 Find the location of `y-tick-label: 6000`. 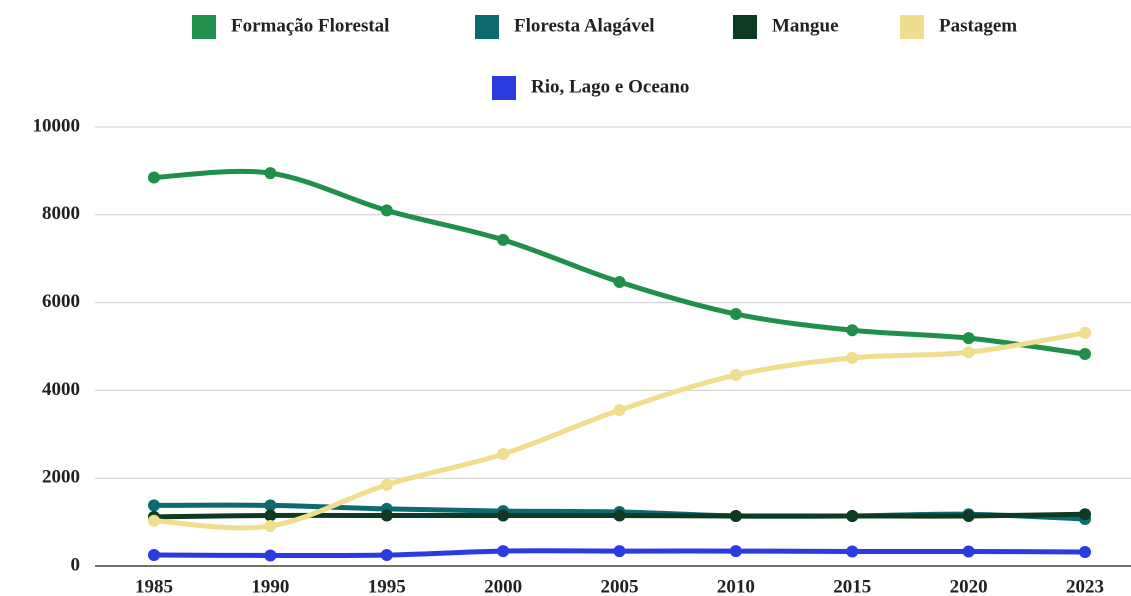

y-tick-label: 6000 is located at coordinates (61, 301).